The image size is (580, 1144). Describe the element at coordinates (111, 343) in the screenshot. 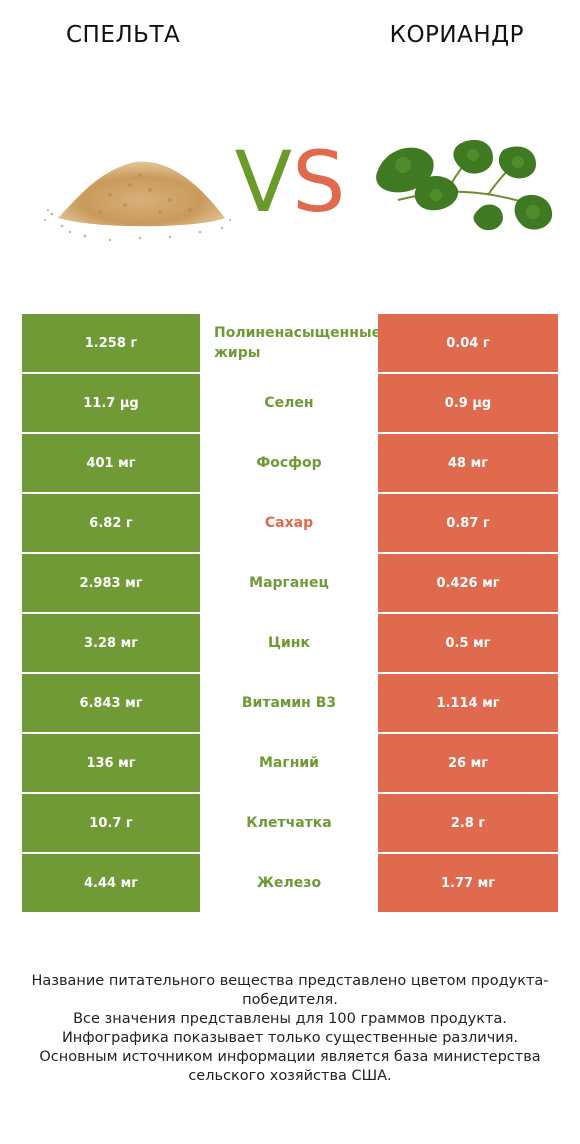

I see `left-value: 1.258 г` at that location.